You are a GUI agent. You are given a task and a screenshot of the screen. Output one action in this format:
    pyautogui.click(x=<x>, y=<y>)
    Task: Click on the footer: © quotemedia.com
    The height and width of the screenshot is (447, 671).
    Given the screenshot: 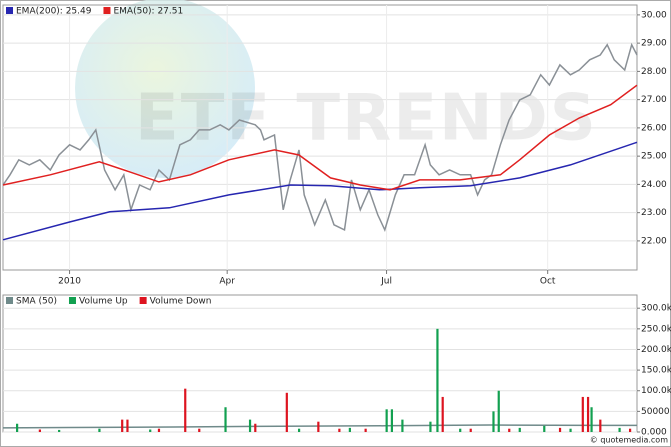 What is the action you would take?
    pyautogui.click(x=629, y=440)
    